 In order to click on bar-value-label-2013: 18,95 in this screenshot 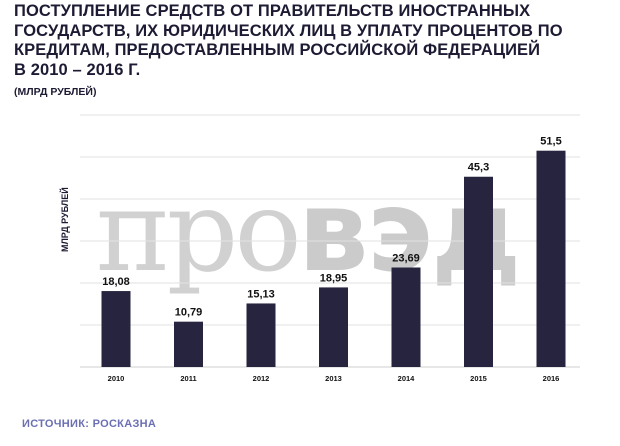, I will do `click(334, 278)`.